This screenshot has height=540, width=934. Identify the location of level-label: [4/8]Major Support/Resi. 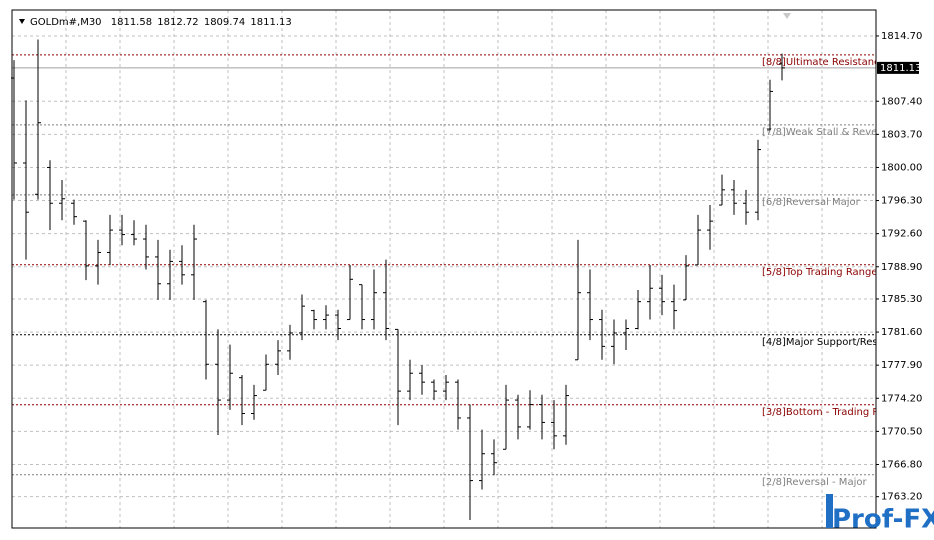
(821, 342).